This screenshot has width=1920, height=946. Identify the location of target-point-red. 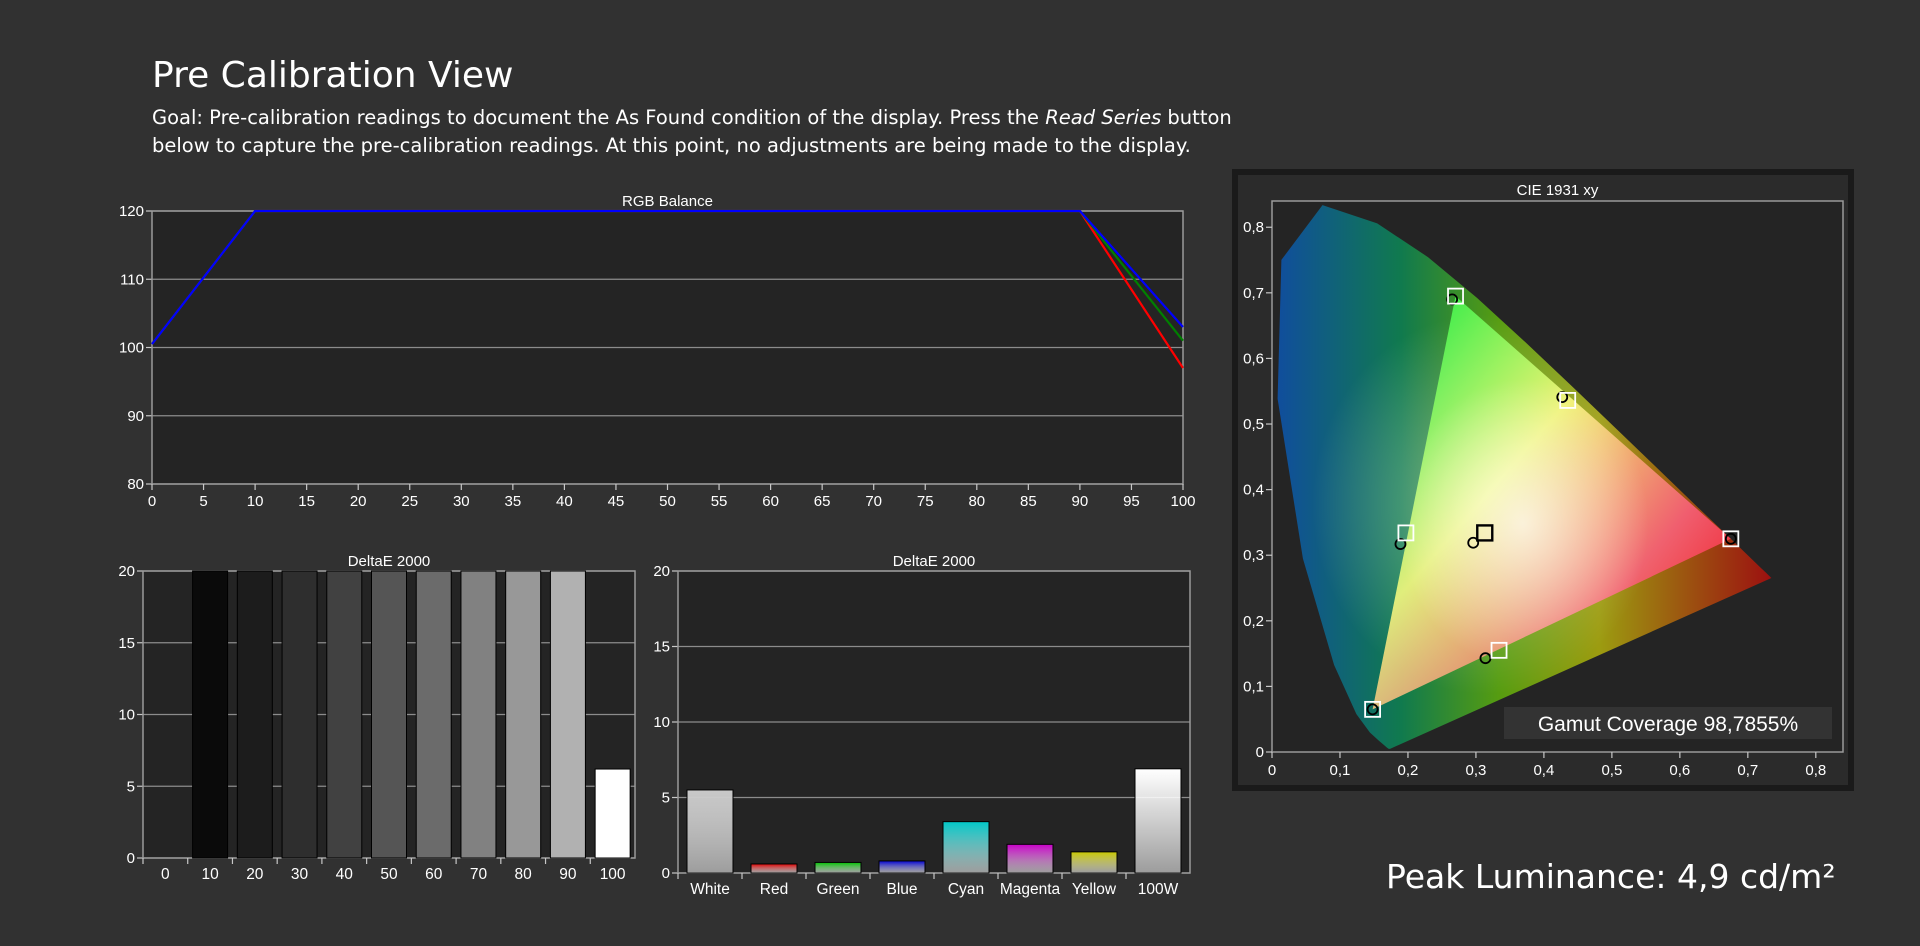
(1731, 539).